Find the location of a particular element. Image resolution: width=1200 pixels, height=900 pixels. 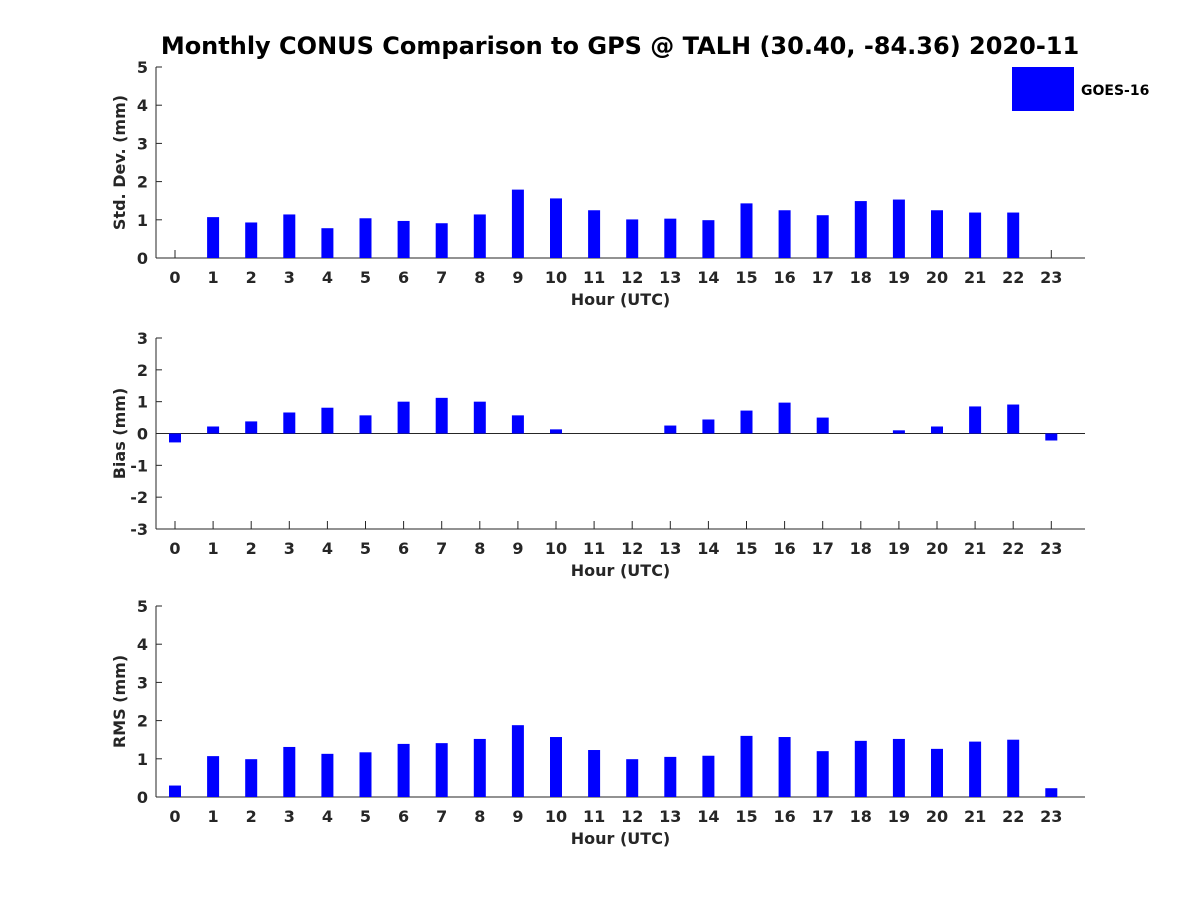

y-axis-label: RMS (mm) is located at coordinates (119, 701).